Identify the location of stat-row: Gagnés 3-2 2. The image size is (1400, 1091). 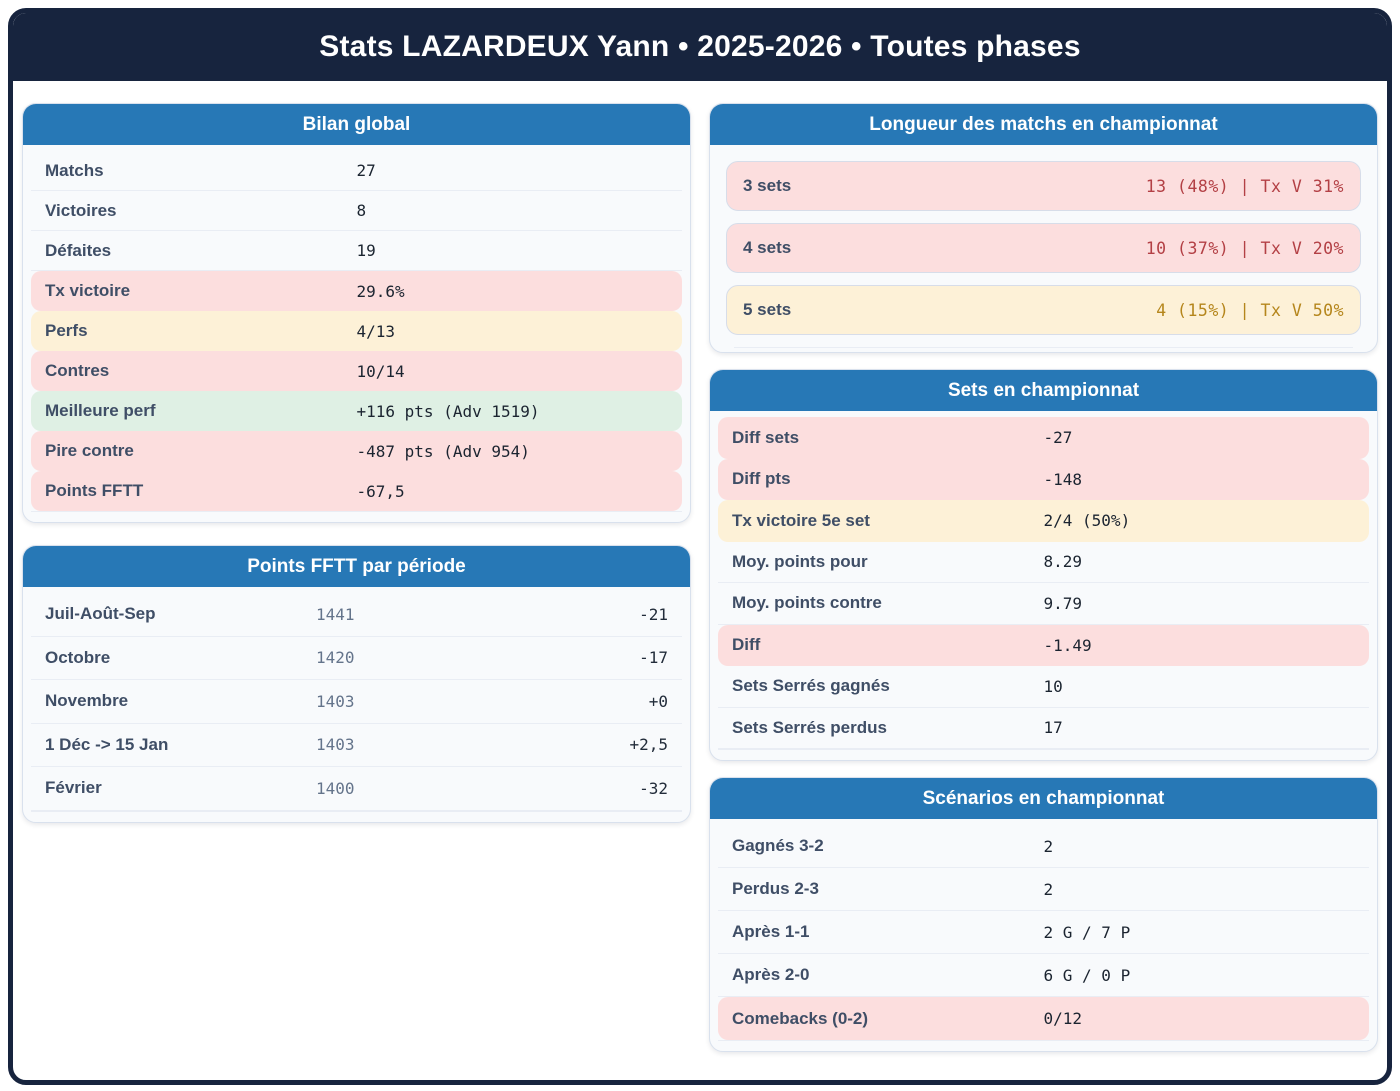
(1043, 846).